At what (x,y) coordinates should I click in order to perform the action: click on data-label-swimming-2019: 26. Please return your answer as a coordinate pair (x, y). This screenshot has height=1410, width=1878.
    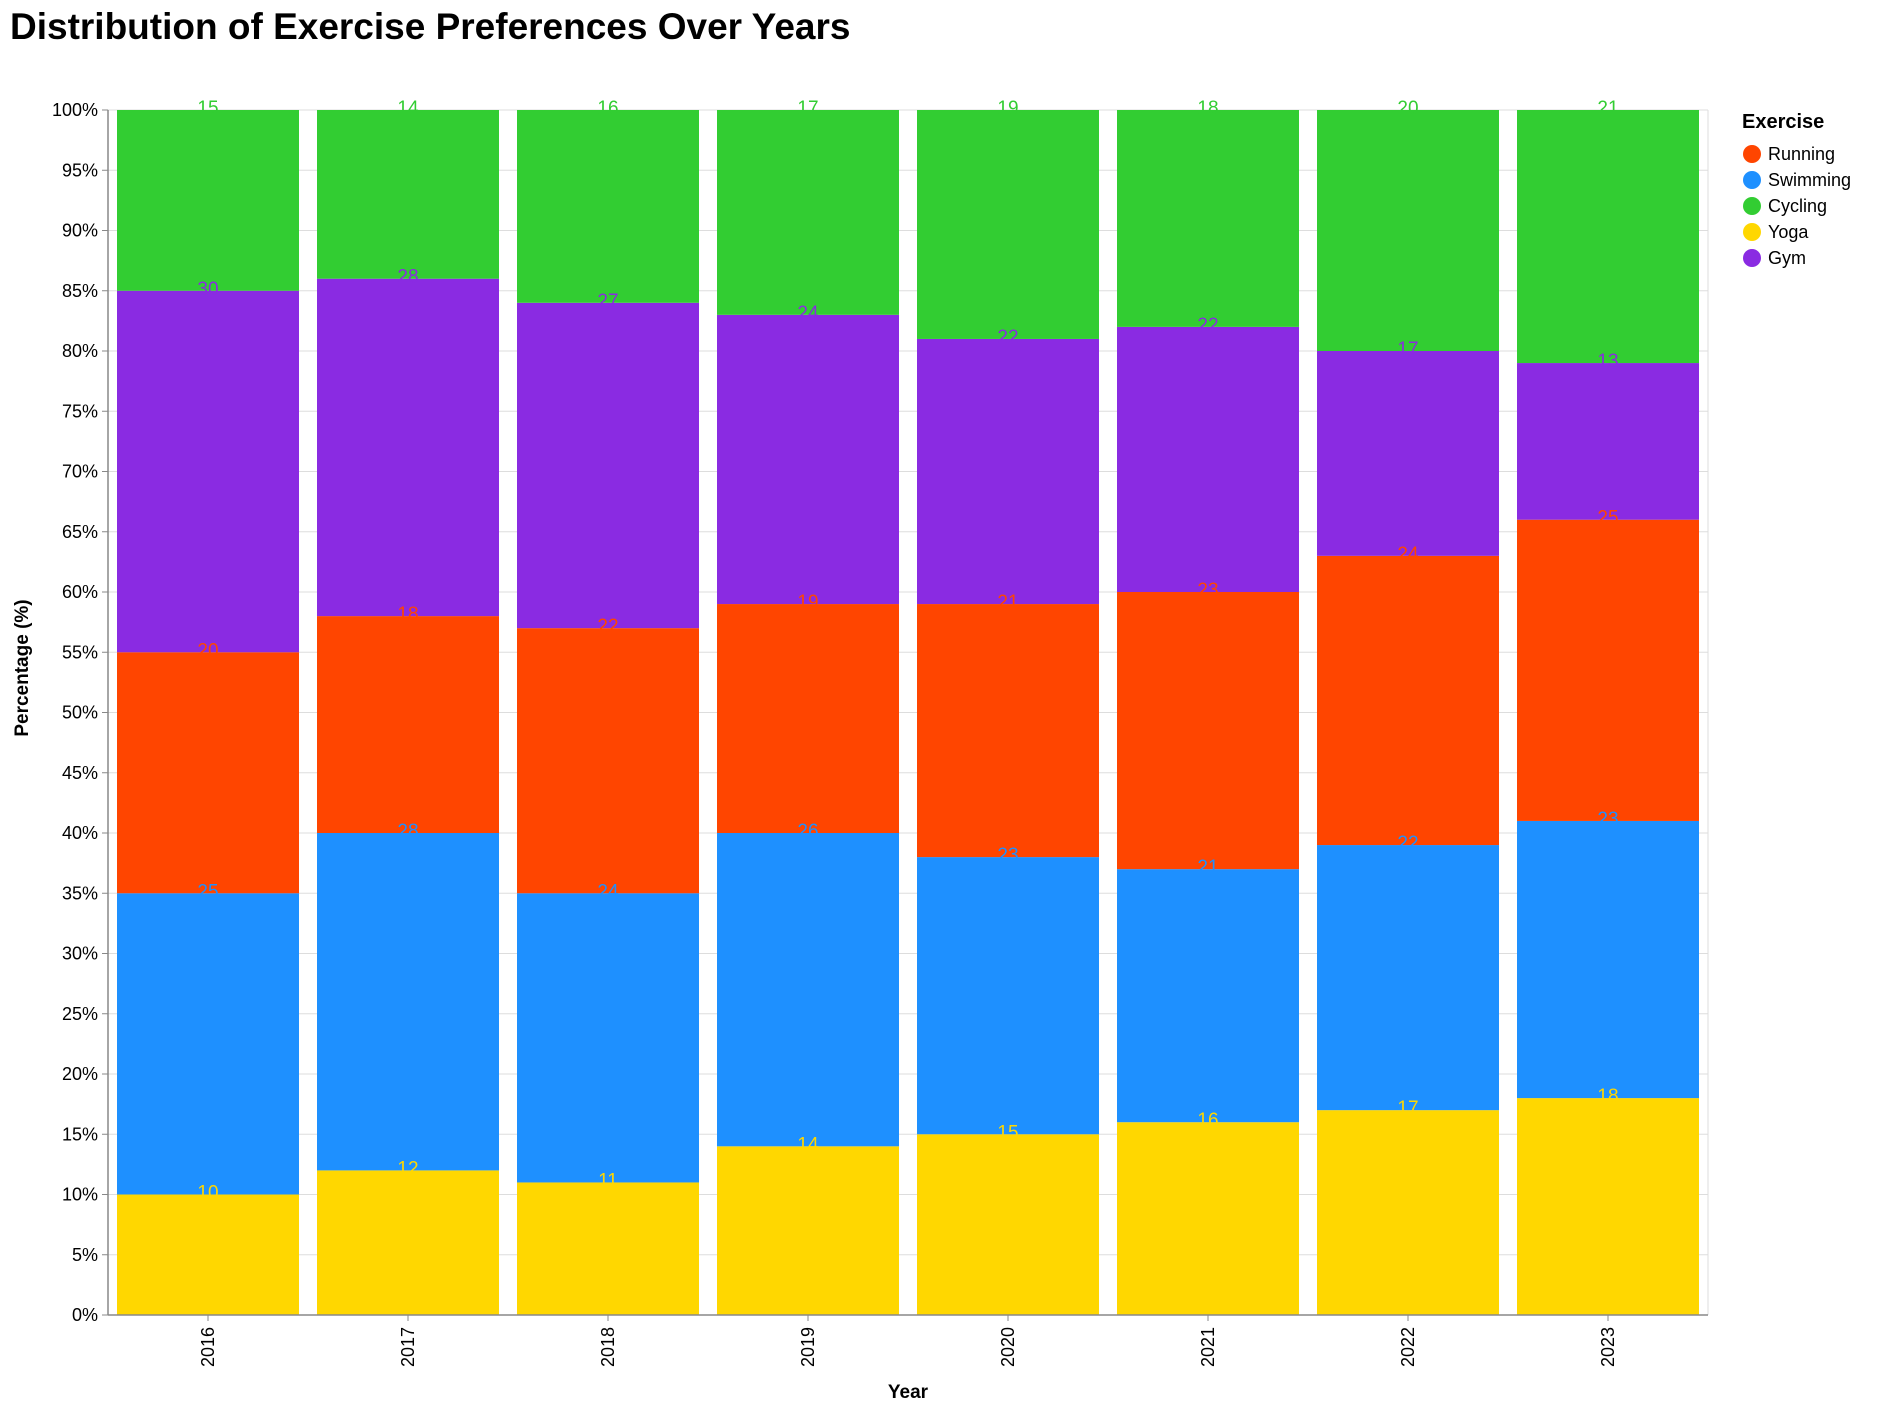
    Looking at the image, I should click on (807, 831).